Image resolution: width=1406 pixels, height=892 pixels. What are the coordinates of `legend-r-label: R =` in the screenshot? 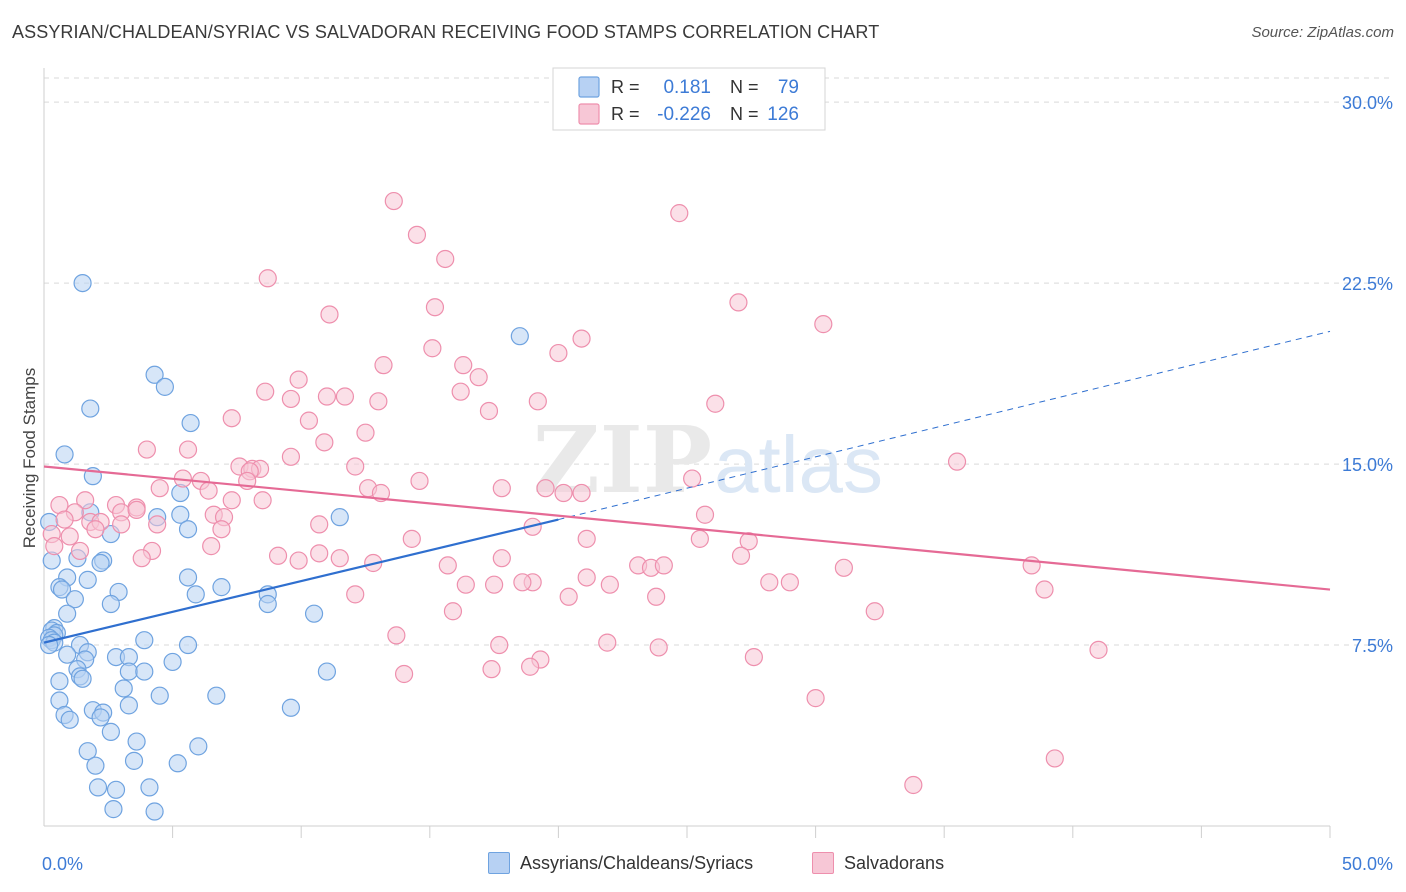 It's located at (625, 87).